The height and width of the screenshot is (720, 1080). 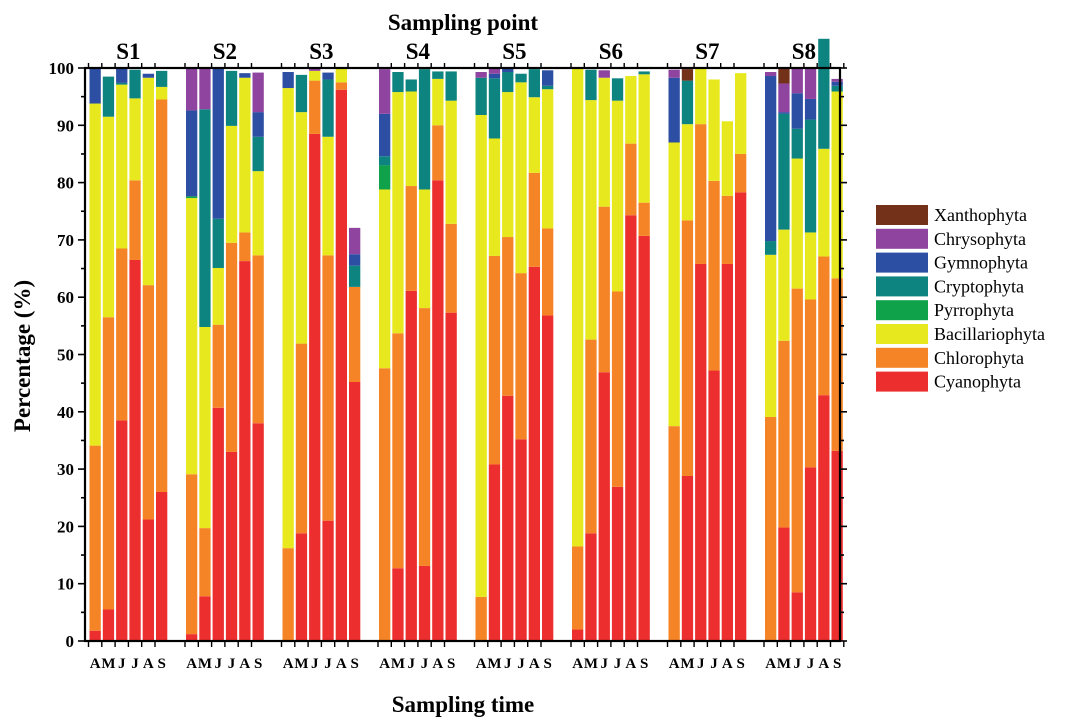 I want to click on legend-swatch-pyrrophyta, so click(x=902, y=310).